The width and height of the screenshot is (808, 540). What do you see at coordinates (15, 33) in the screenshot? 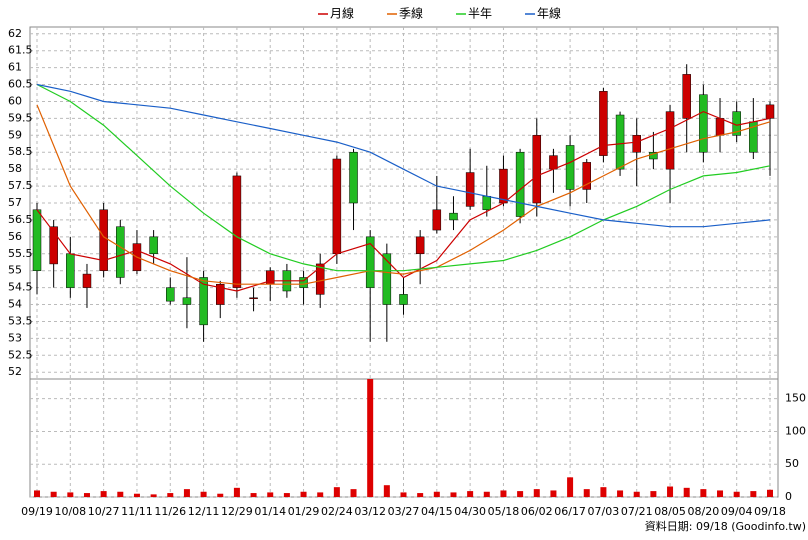
I see `y-tick-label: 62` at bounding box center [15, 33].